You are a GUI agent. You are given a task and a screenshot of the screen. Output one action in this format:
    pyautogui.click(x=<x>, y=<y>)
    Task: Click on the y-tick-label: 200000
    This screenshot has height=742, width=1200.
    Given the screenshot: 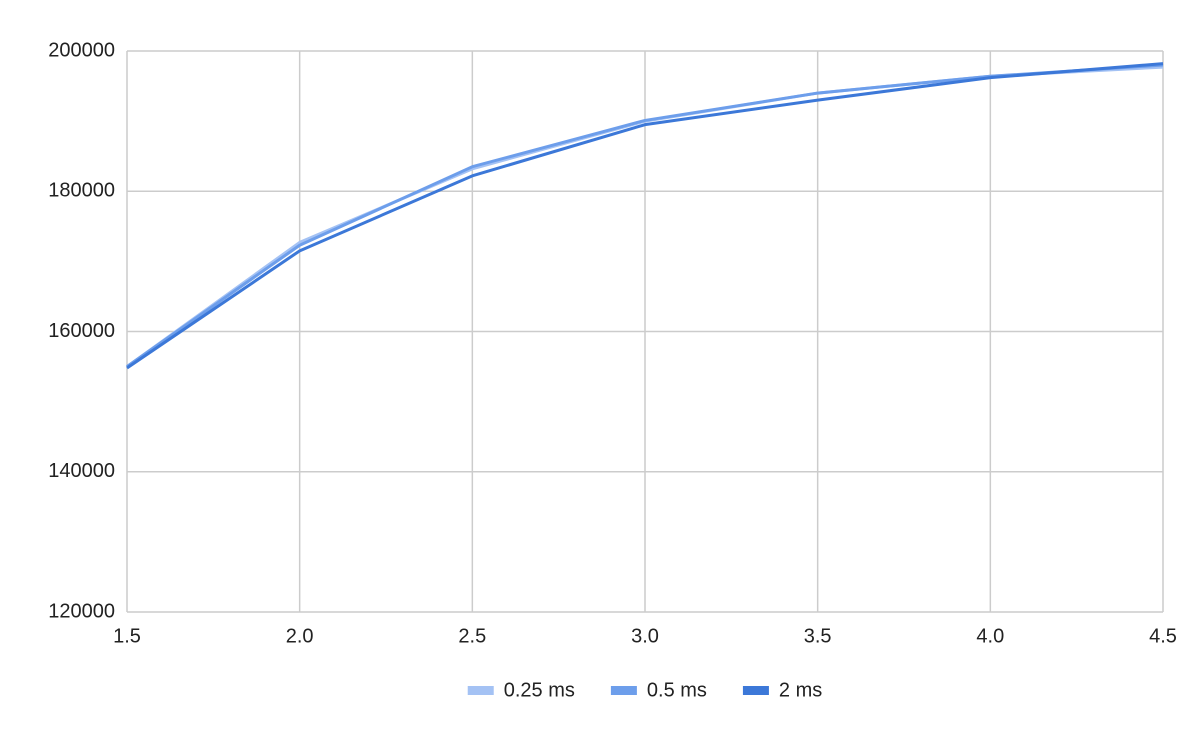 What is the action you would take?
    pyautogui.click(x=81, y=50)
    